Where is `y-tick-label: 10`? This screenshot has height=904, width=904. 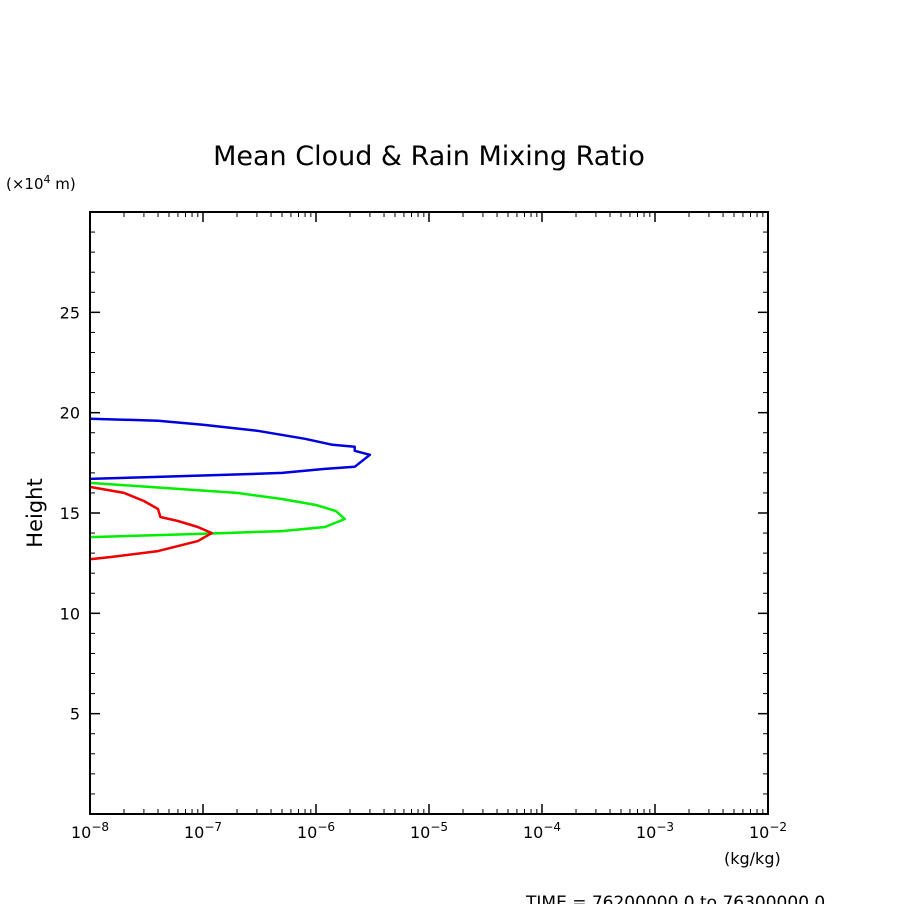 y-tick-label: 10 is located at coordinates (70, 613).